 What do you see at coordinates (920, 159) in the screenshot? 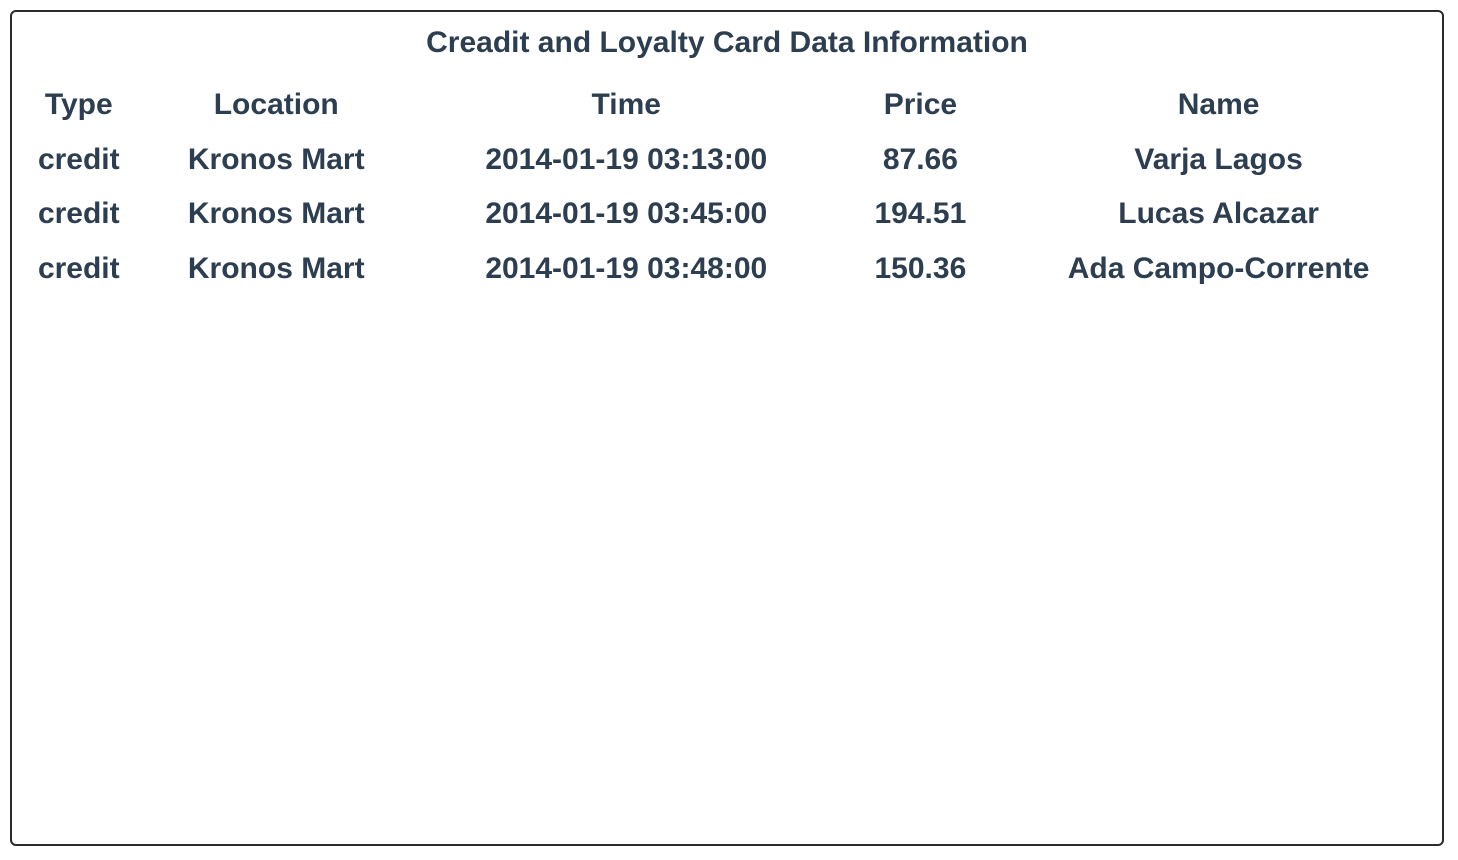
I see `cell-price: 87.66` at bounding box center [920, 159].